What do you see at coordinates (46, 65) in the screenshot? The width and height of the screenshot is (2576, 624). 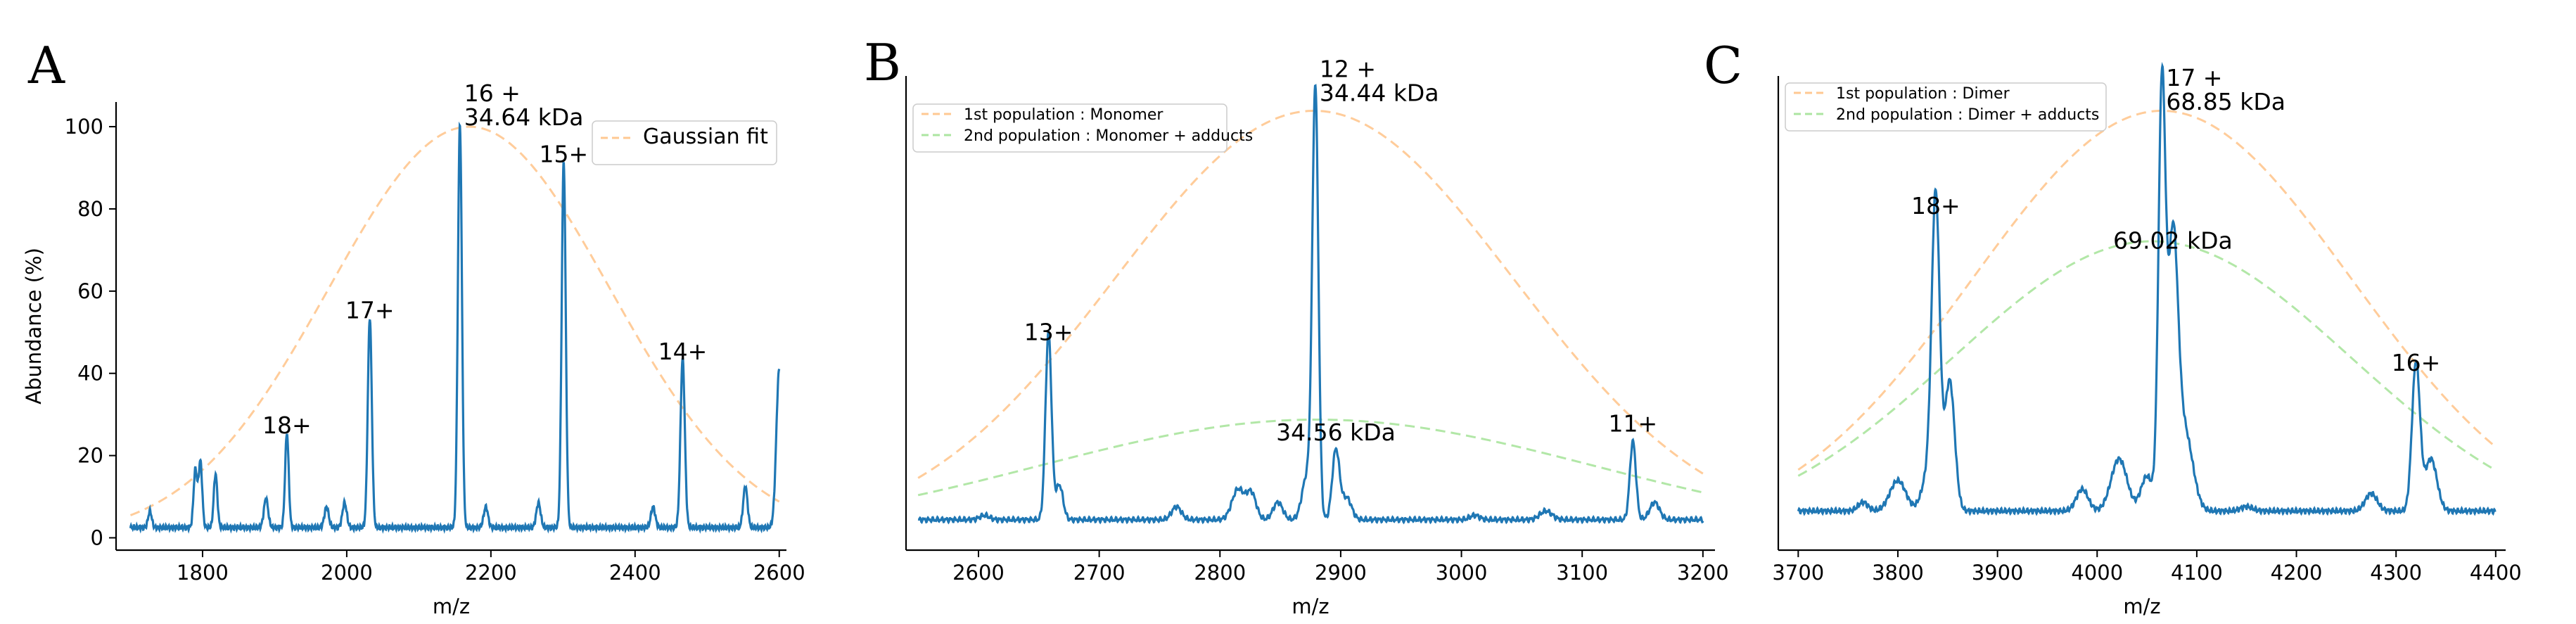 I see `panel-letter: A` at bounding box center [46, 65].